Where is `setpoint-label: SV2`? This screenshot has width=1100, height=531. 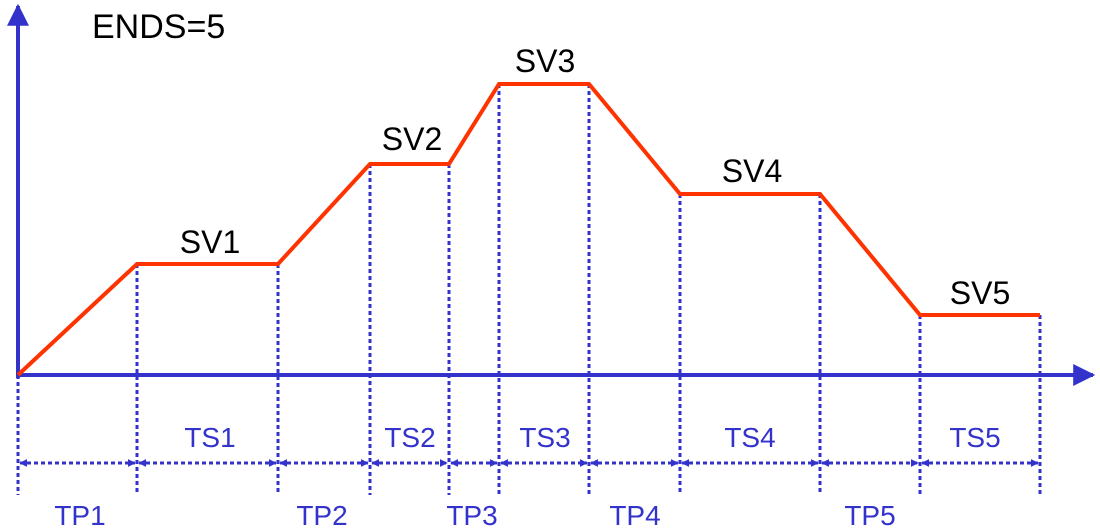 setpoint-label: SV2 is located at coordinates (412, 139).